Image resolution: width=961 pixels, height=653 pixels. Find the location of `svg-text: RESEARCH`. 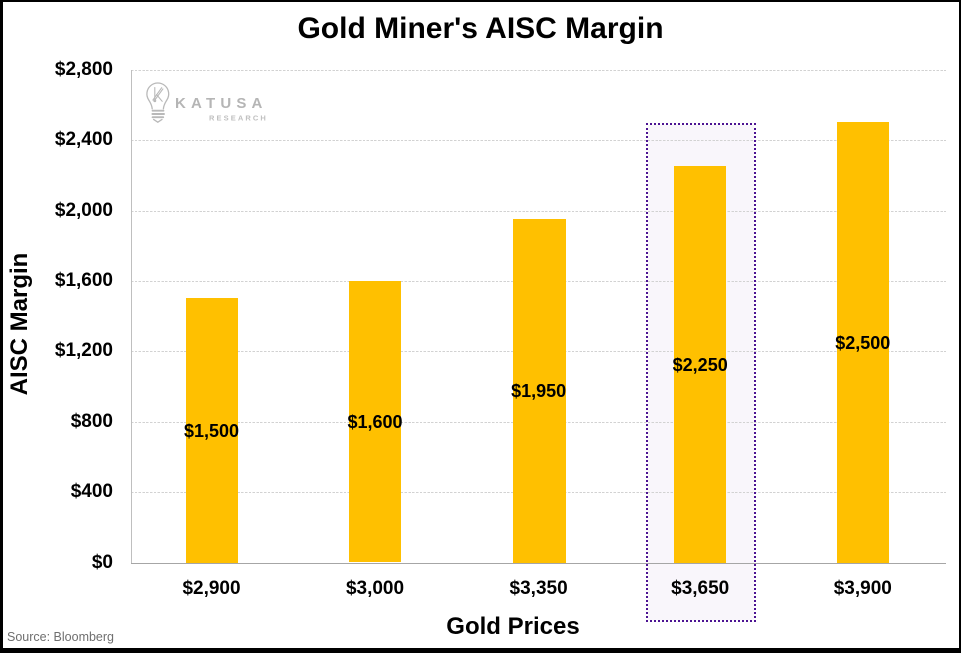

svg-text: RESEARCH is located at coordinates (238, 118).